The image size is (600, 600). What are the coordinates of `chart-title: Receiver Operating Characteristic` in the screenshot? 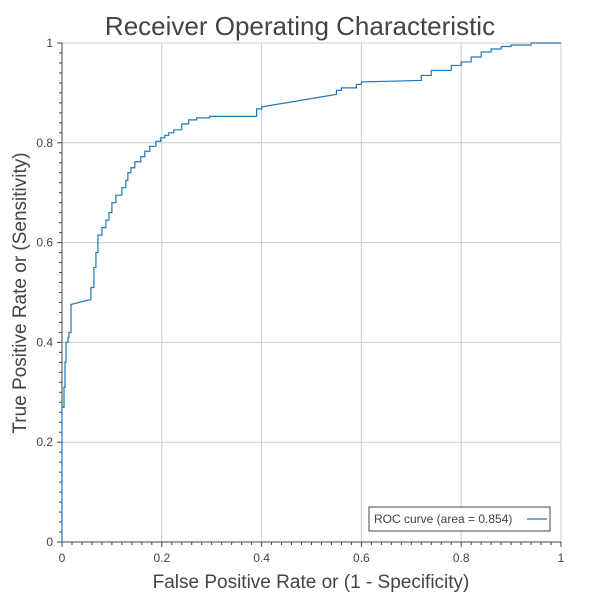 It's located at (300, 26).